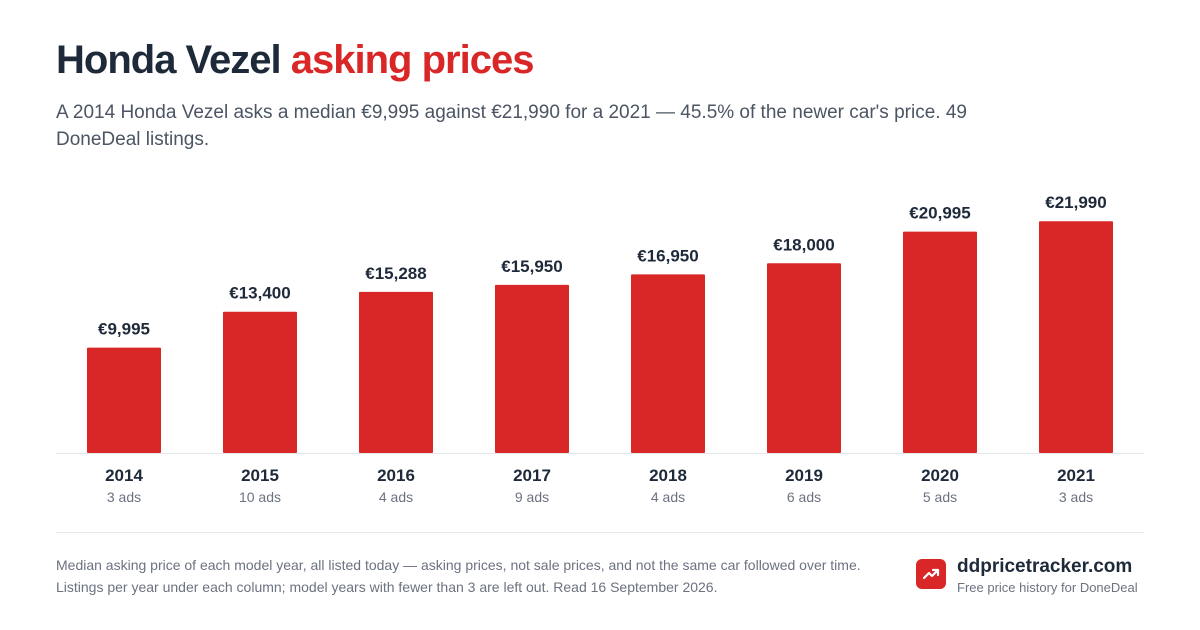 Image resolution: width=1200 pixels, height=630 pixels. Describe the element at coordinates (940, 475) in the screenshot. I see `x-tick-label: 2020` at that location.